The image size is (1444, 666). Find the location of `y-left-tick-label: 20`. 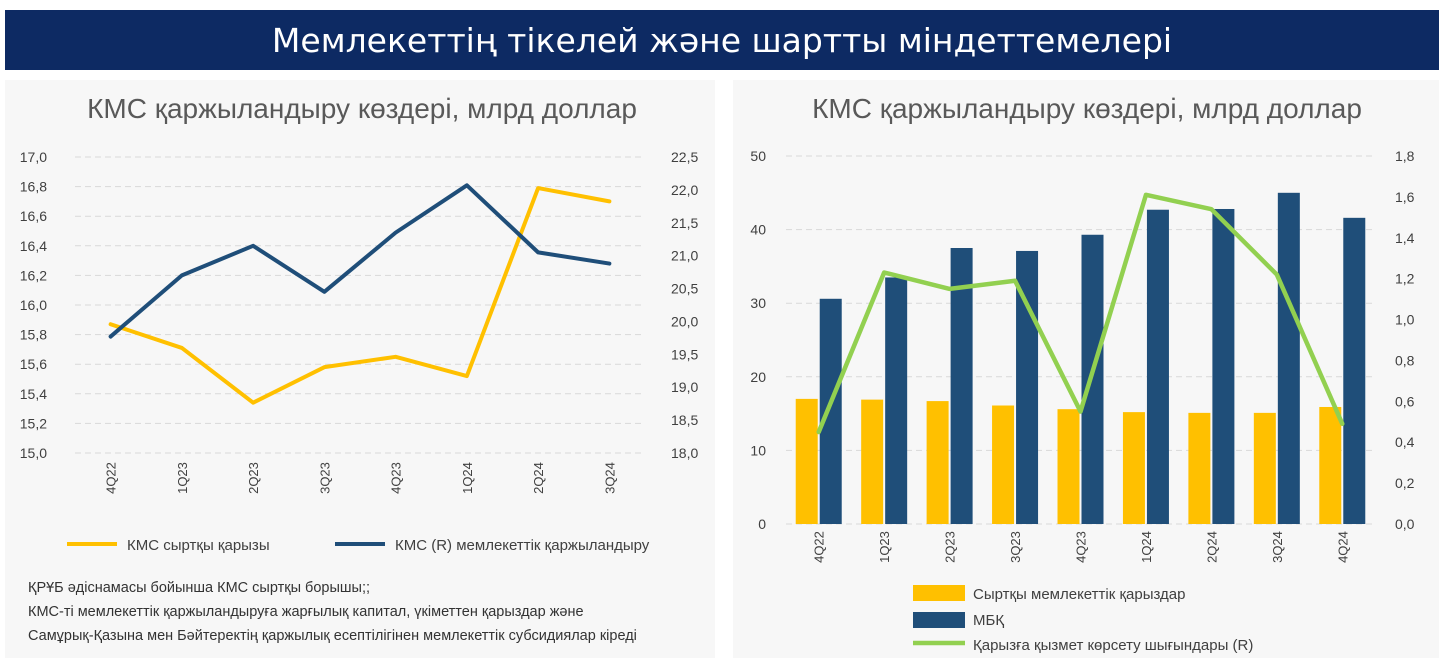

y-left-tick-label: 20 is located at coordinates (758, 377).